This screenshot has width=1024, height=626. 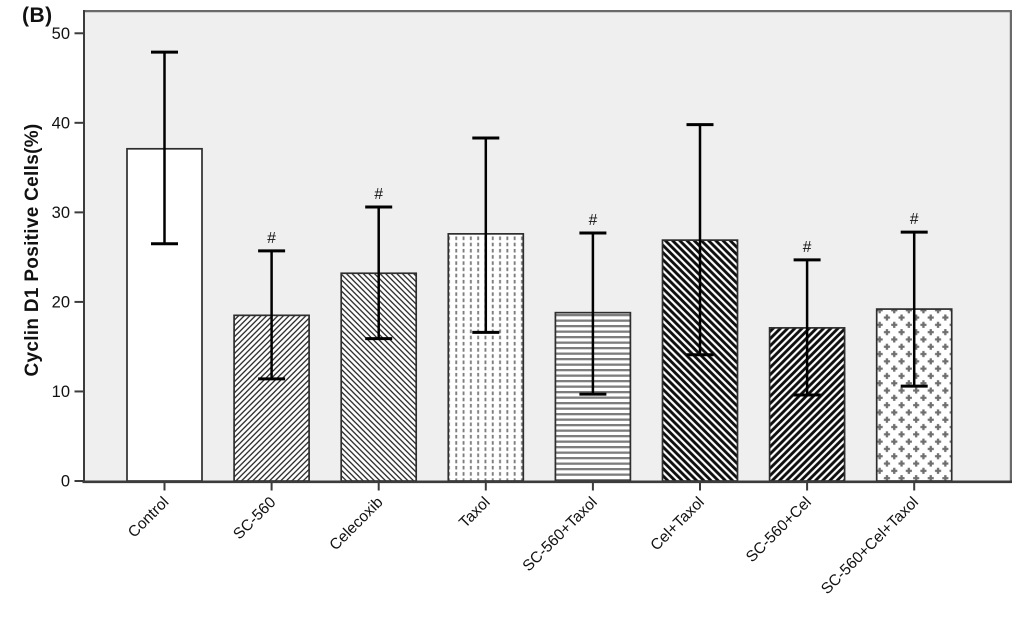 What do you see at coordinates (356, 524) in the screenshot?
I see `x-tick-label: Celecoxib` at bounding box center [356, 524].